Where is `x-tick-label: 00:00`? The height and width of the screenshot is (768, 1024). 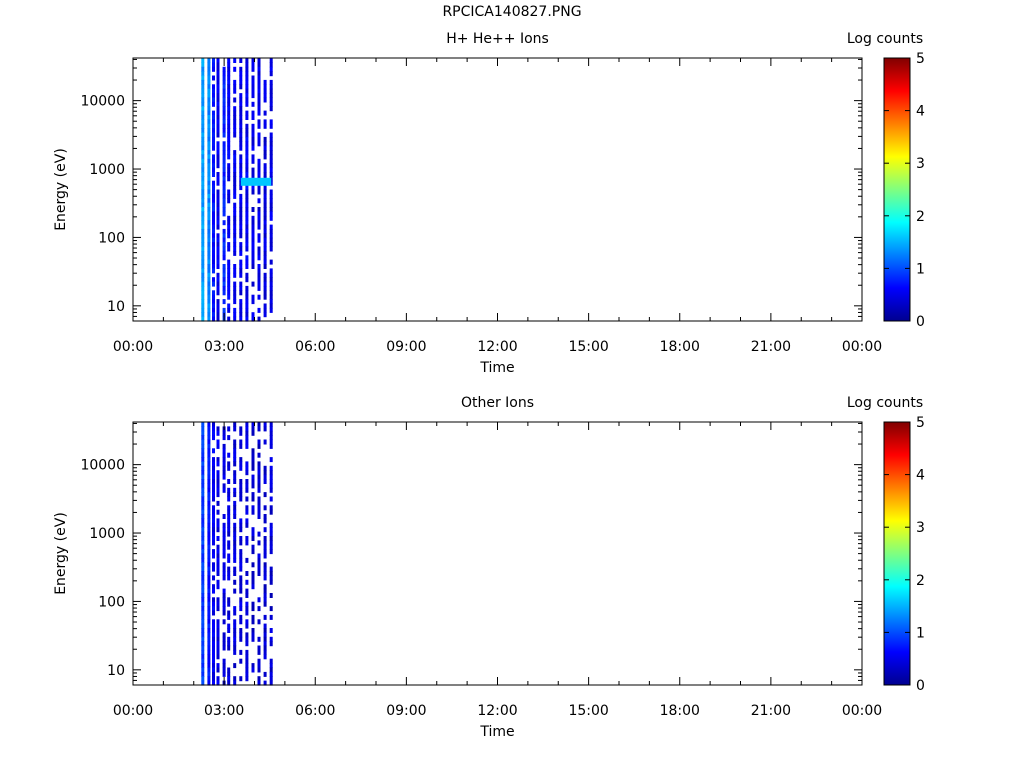
x-tick-label: 00:00 is located at coordinates (133, 347).